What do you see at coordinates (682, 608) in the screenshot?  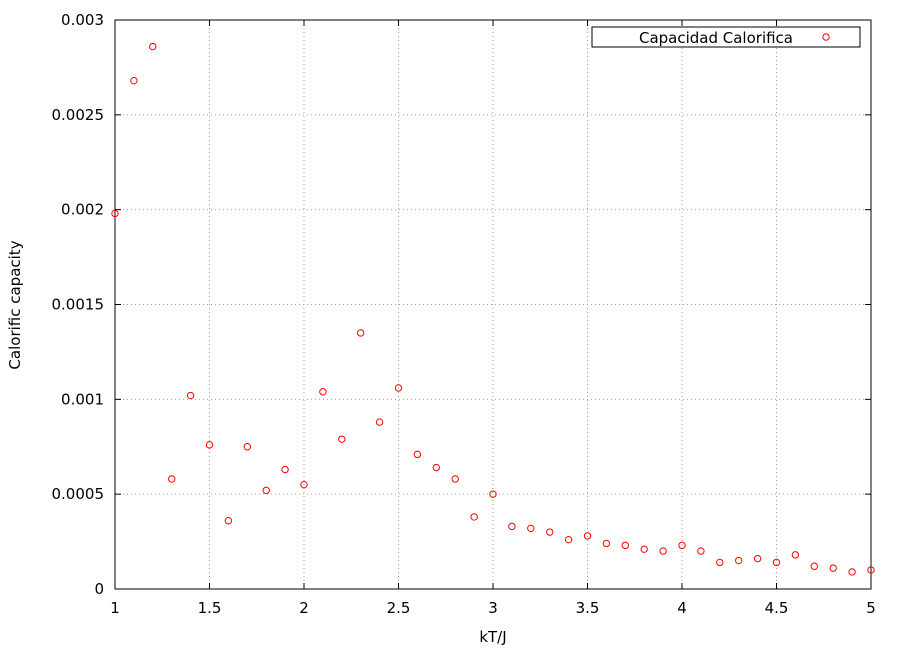 I see `x-tick-label: 4` at bounding box center [682, 608].